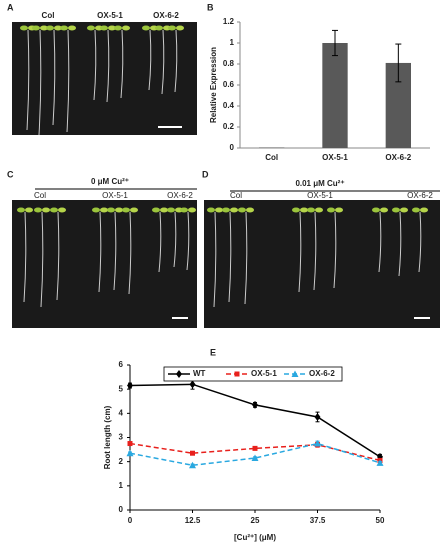  I want to click on x-axis-label: [Cu²⁺] (μM), so click(255, 537).